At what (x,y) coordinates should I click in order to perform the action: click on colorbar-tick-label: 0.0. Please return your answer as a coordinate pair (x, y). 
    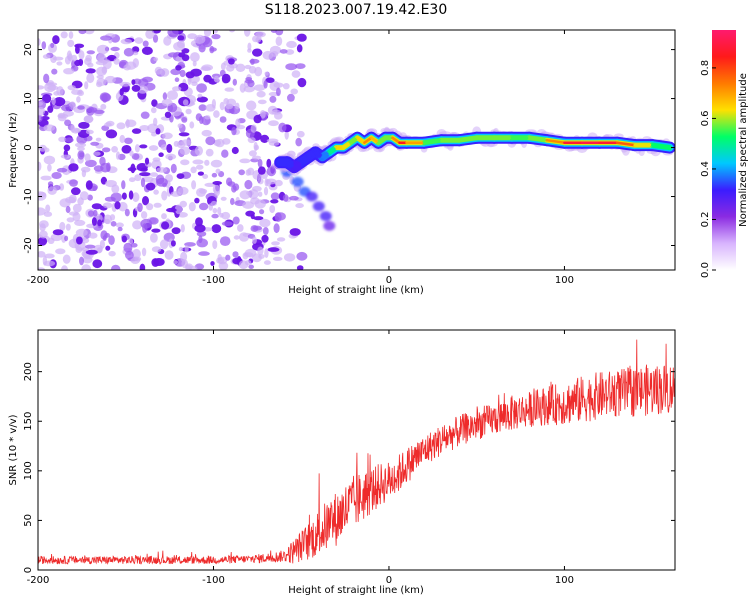
    Looking at the image, I should click on (705, 270).